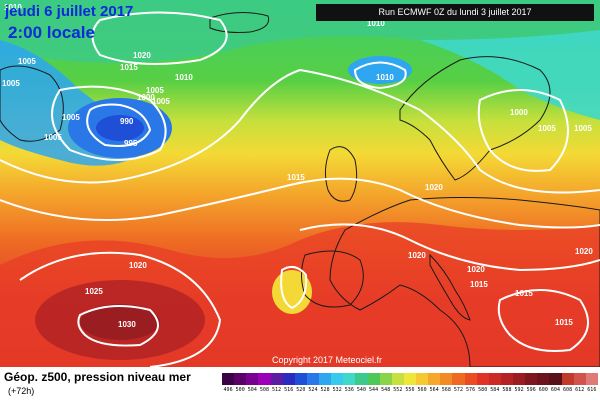 The height and width of the screenshot is (400, 600). I want to click on scale-tick-label: 508, so click(264, 390).